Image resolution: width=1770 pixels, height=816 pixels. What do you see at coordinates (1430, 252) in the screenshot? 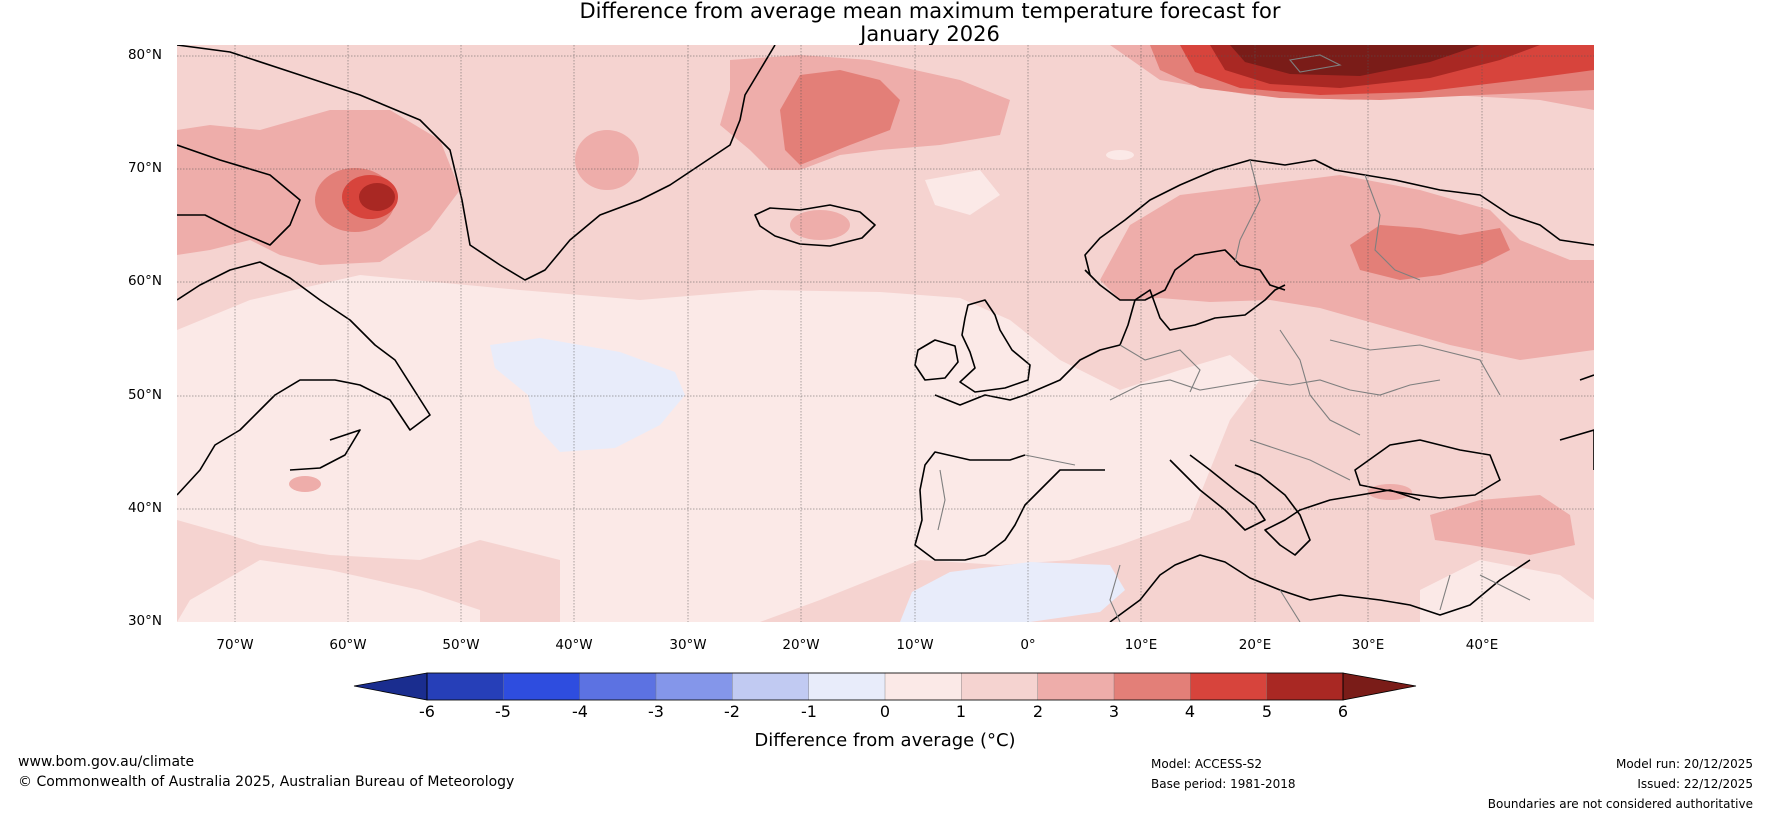
I see `anomaly-3-4-scandinavia` at bounding box center [1430, 252].